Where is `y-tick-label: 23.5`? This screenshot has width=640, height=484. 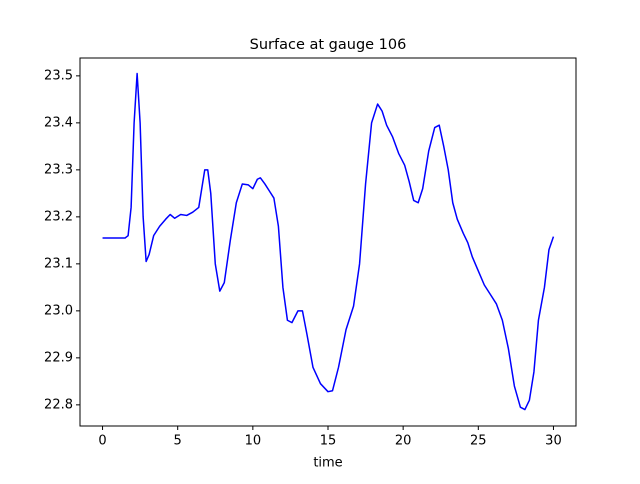 y-tick-label: 23.5 is located at coordinates (58, 75).